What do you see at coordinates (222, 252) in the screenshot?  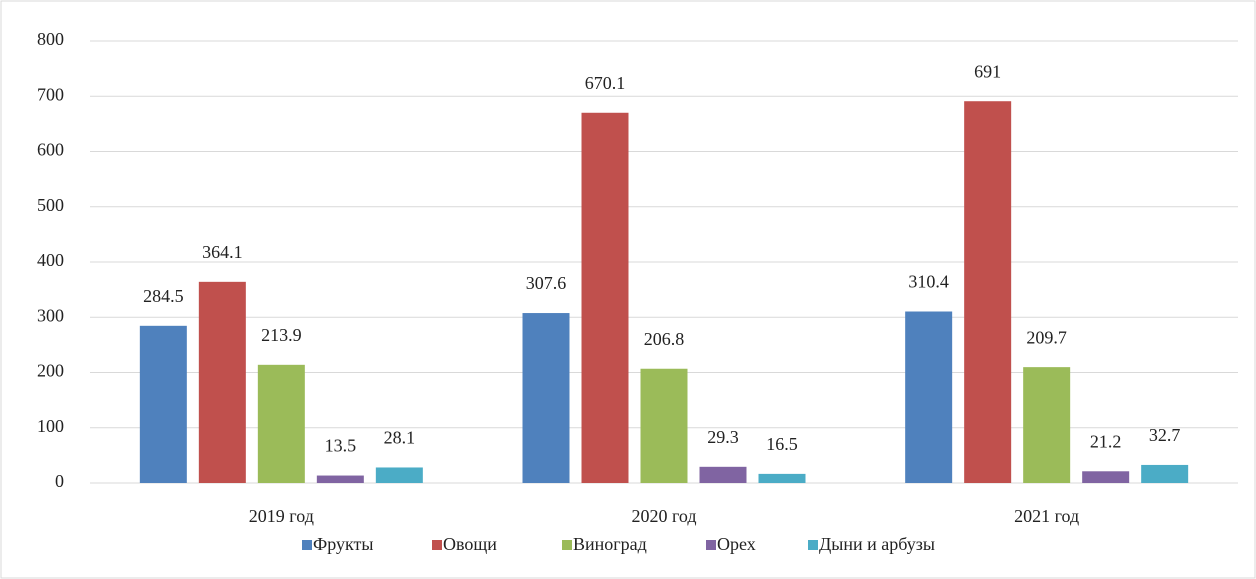 I see `data-label: 364.1` at bounding box center [222, 252].